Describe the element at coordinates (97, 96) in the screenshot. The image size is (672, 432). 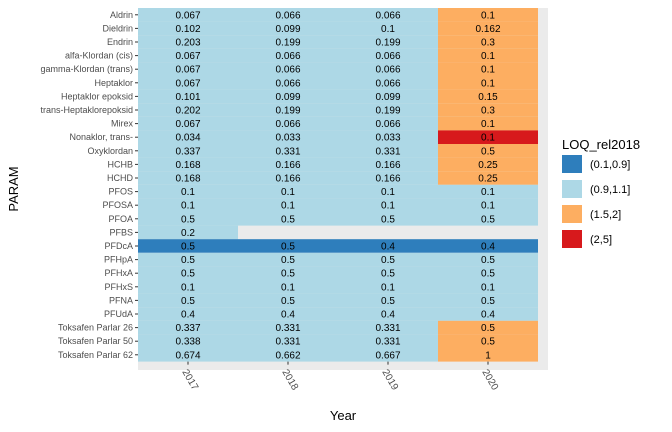
I see `y-tick-label: Heptaklor epoksid` at that location.